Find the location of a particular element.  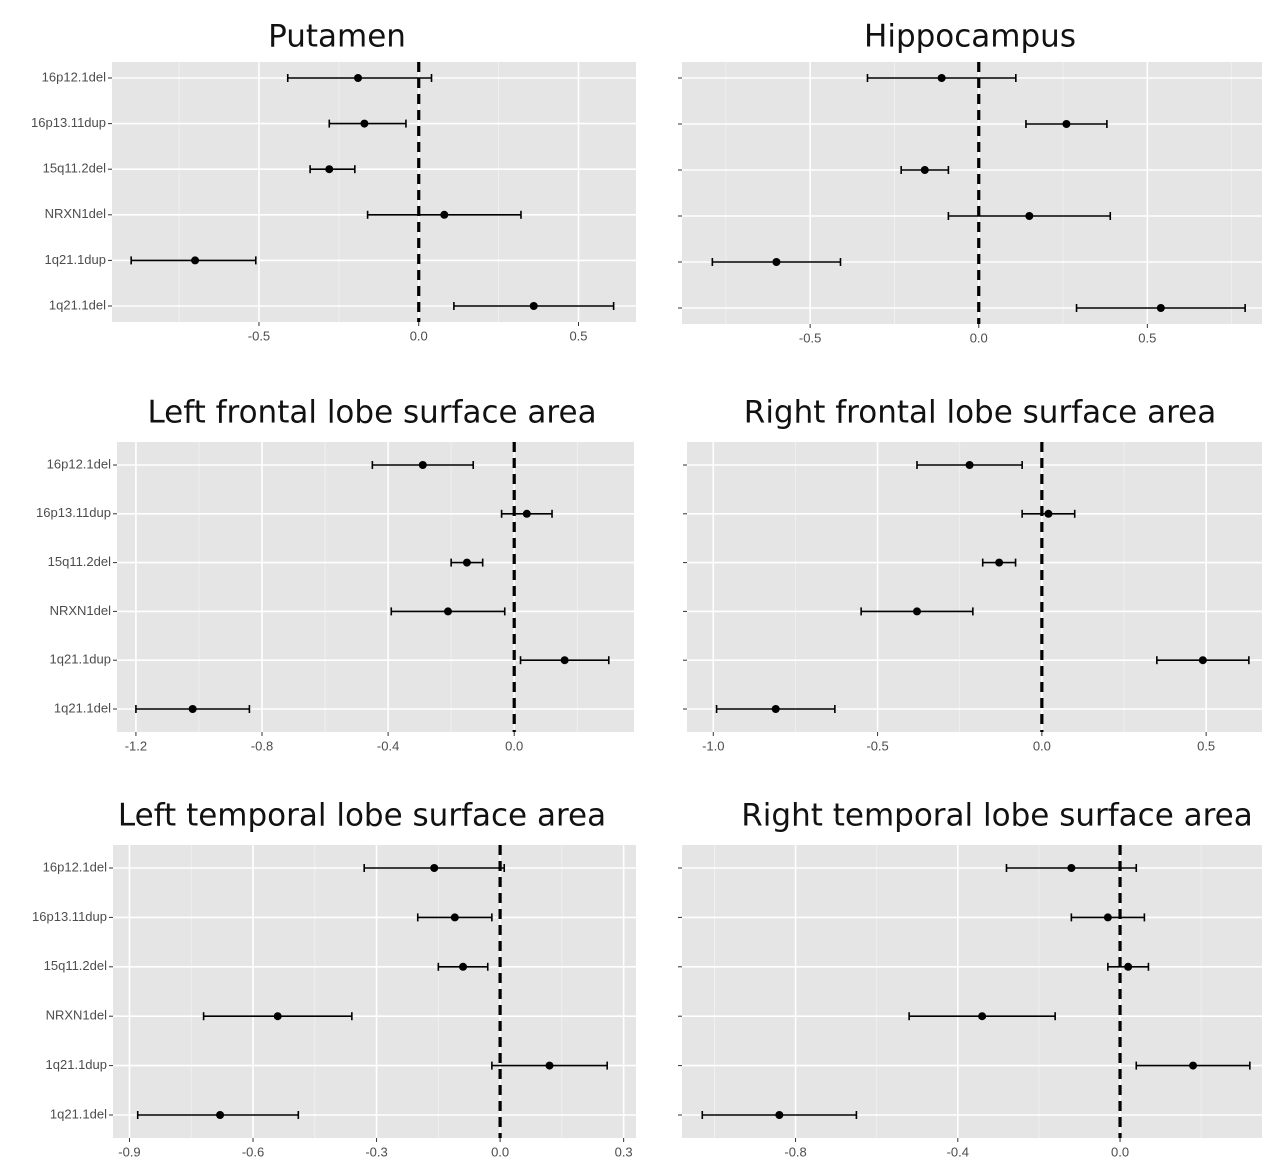

x-tick-label: 0.3 is located at coordinates (624, 1150).